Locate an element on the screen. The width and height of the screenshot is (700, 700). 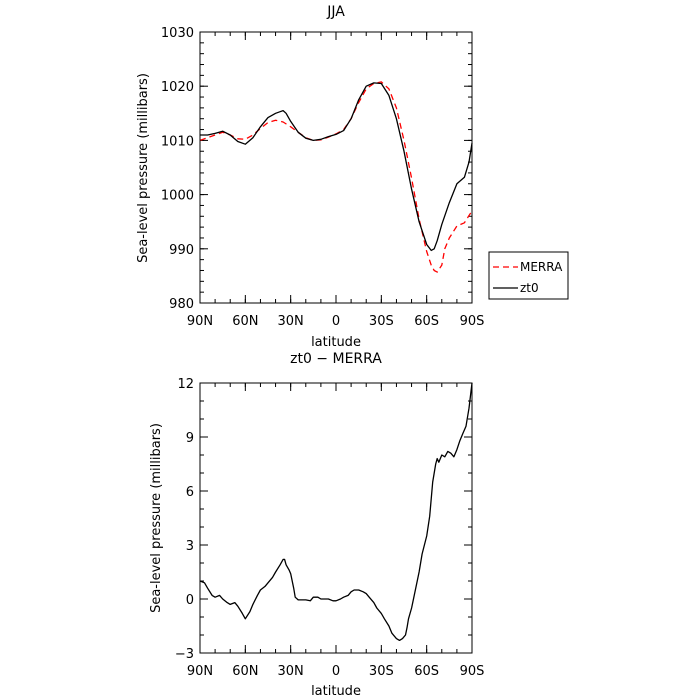
chart-title: zt0 − MERRA is located at coordinates (336, 359).